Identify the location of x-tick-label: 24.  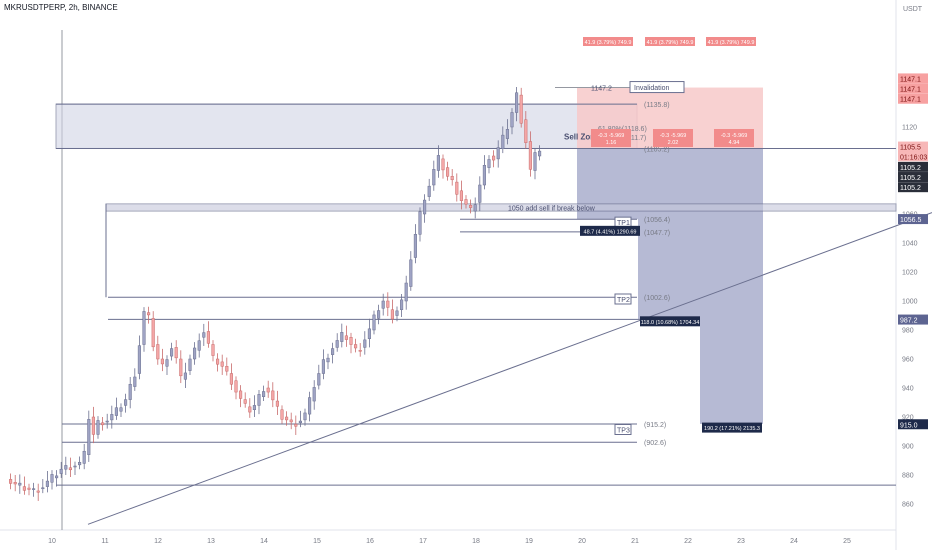
(794, 541).